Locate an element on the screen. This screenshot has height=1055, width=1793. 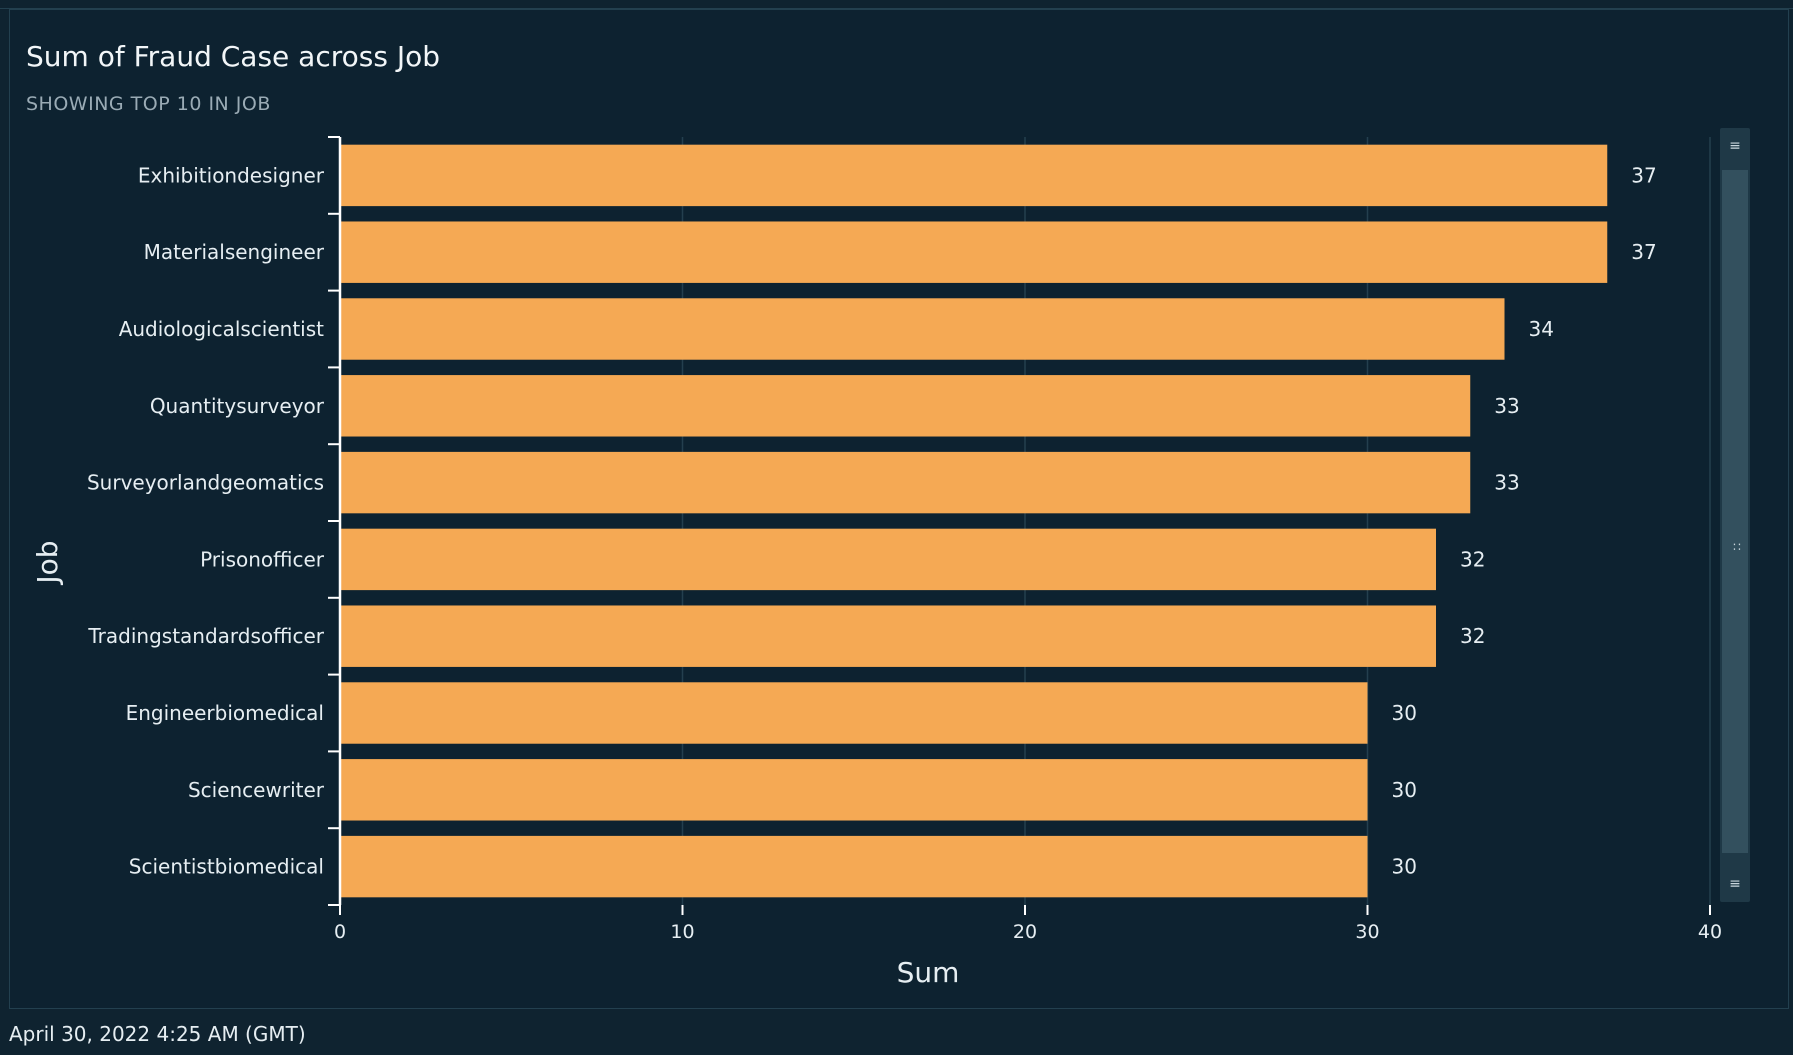
chart-scrollbar: ≡ ∷ ≡ is located at coordinates (1735, 515).